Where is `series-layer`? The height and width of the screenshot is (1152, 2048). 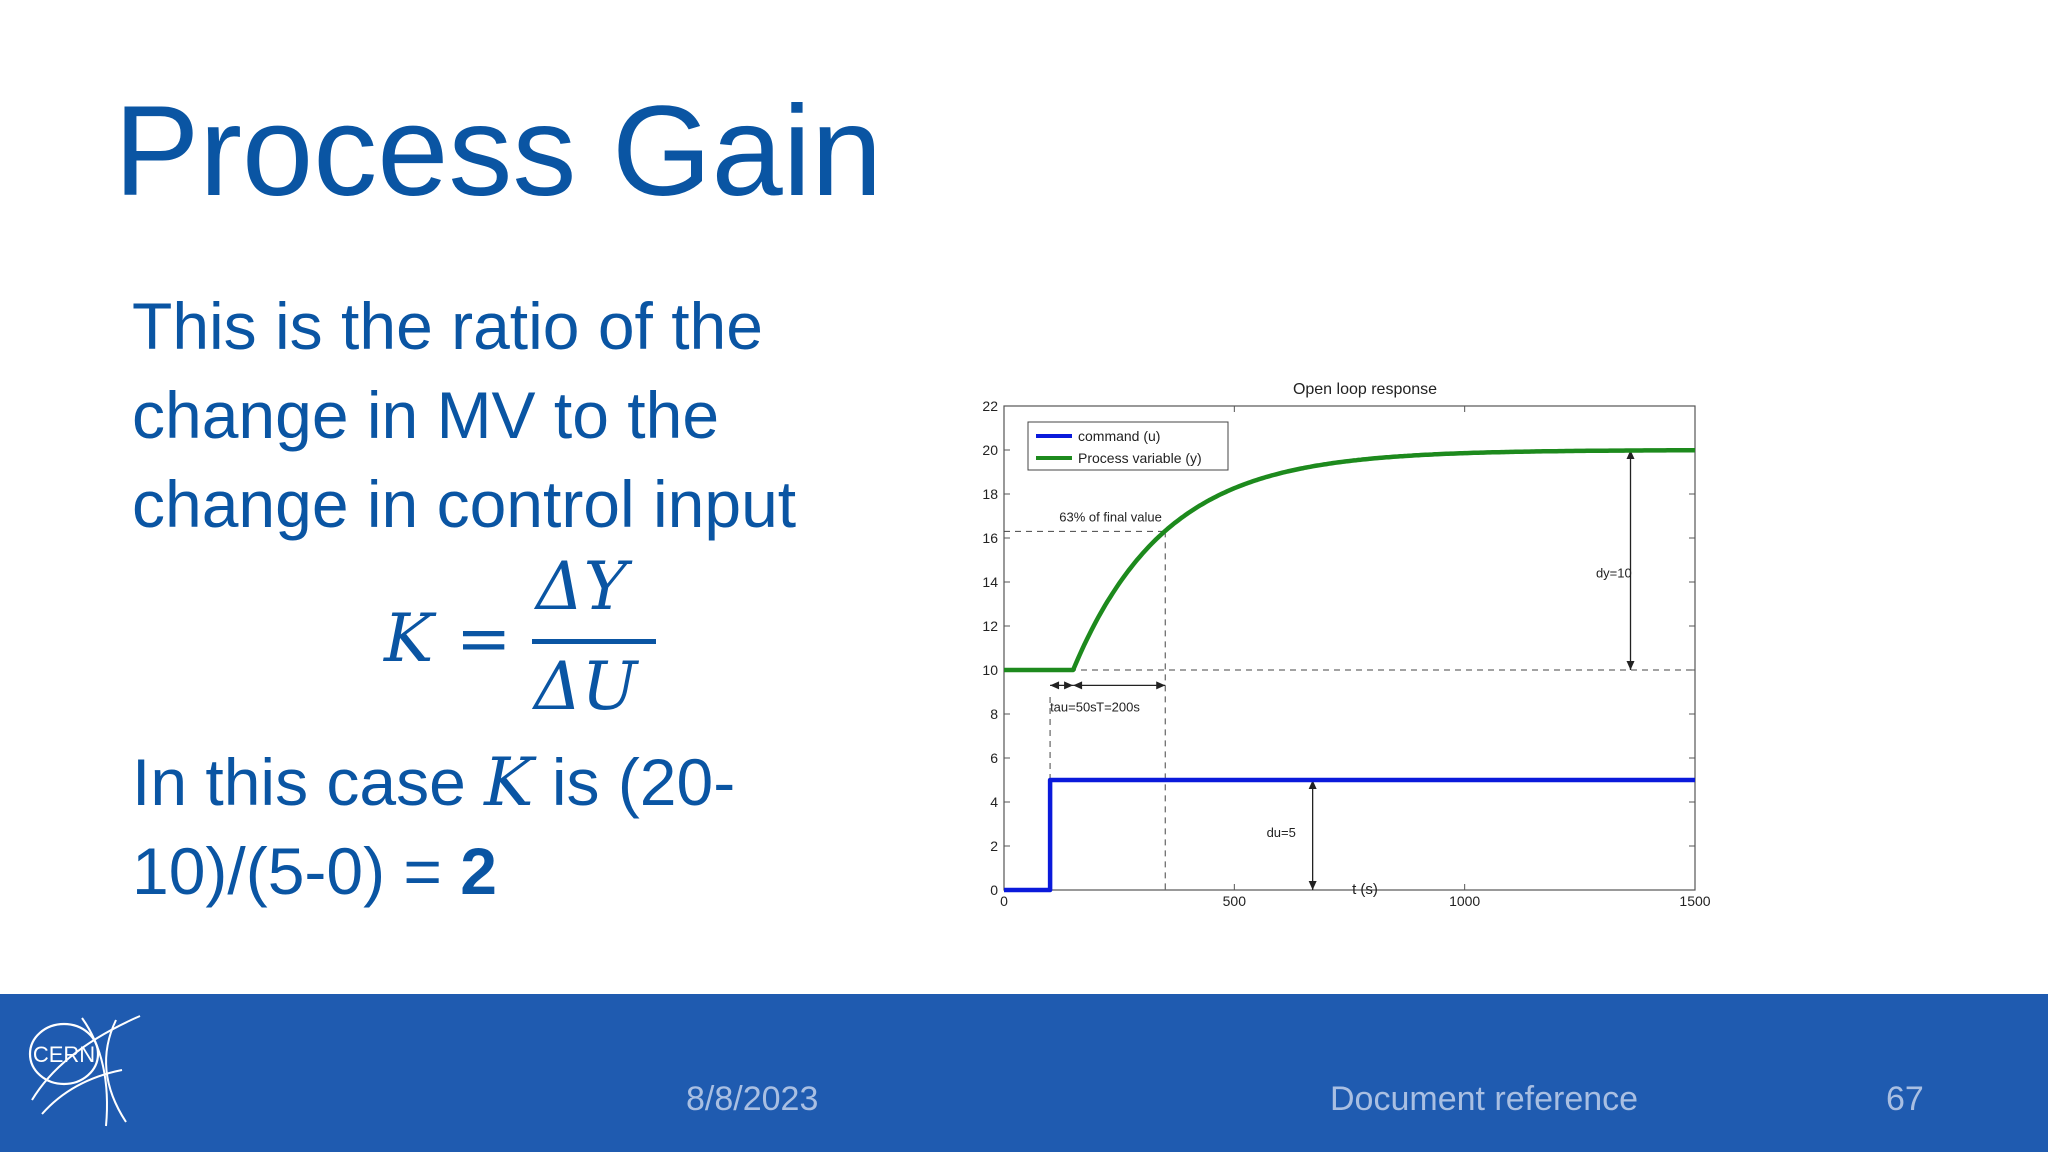 series-layer is located at coordinates (1349, 670).